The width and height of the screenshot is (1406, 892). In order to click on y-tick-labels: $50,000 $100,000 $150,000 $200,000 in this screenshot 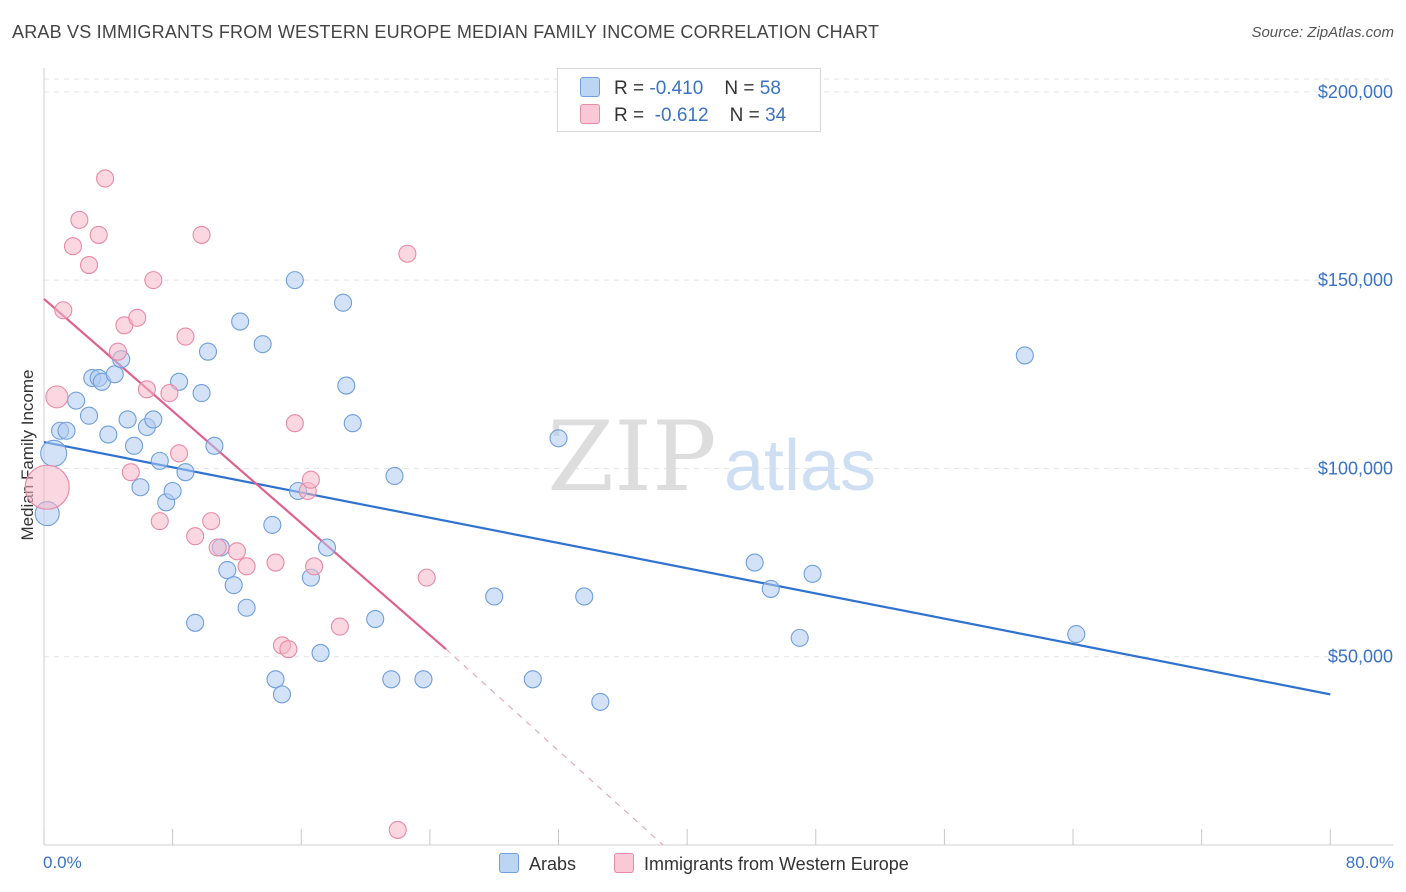, I will do `click(1355, 374)`.